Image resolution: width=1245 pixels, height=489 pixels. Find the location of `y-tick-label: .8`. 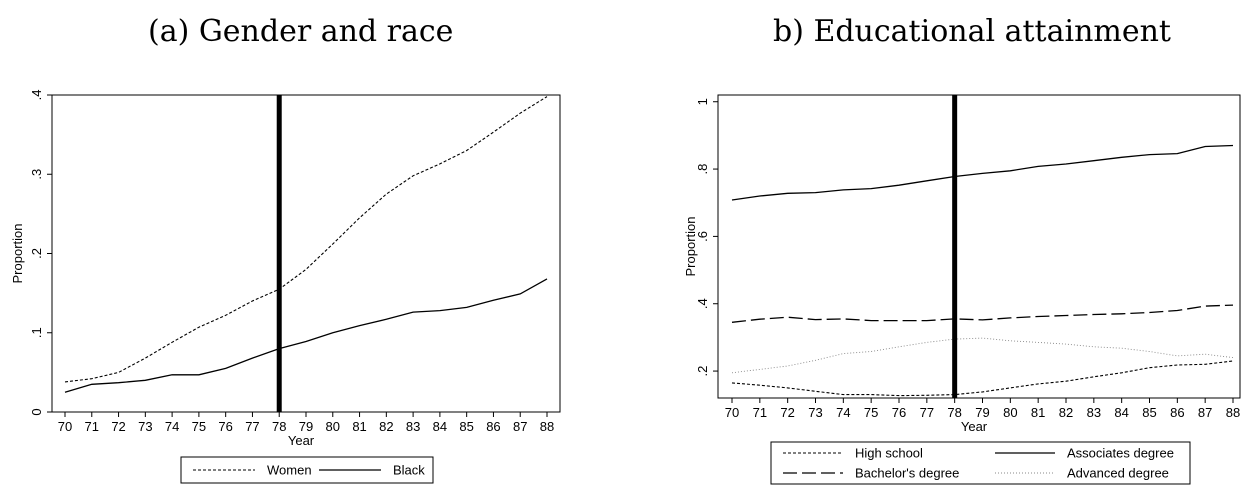

y-tick-label: .8 is located at coordinates (702, 169).